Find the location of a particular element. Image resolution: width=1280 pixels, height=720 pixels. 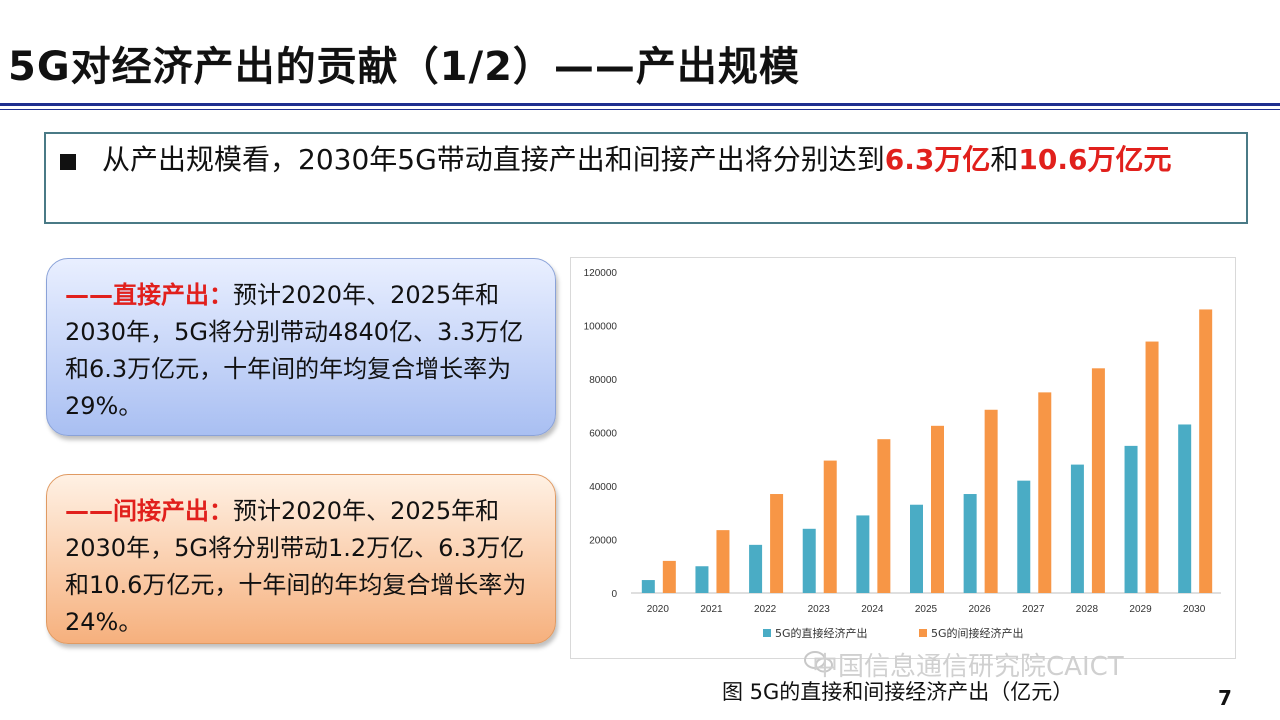

x-tick-label: 2026 is located at coordinates (980, 609).